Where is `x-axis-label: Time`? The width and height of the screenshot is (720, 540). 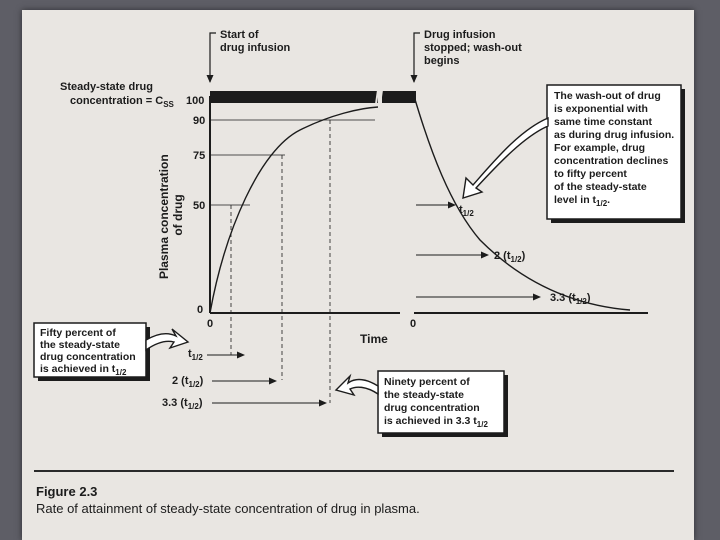 x-axis-label: Time is located at coordinates (374, 339).